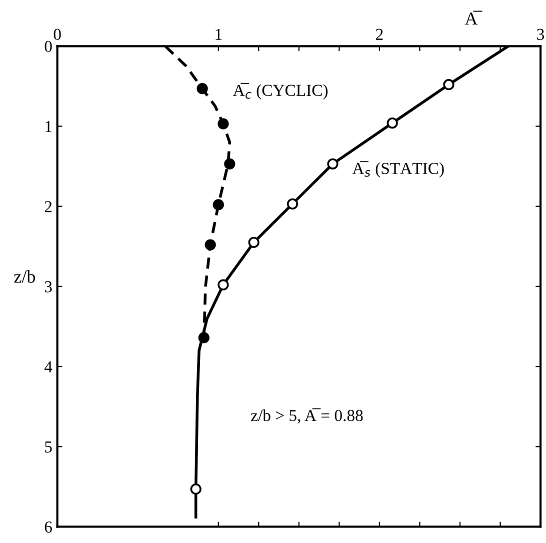 The image size is (546, 543). Describe the element at coordinates (57, 34) in the screenshot. I see `x-tick-label: 0` at that location.